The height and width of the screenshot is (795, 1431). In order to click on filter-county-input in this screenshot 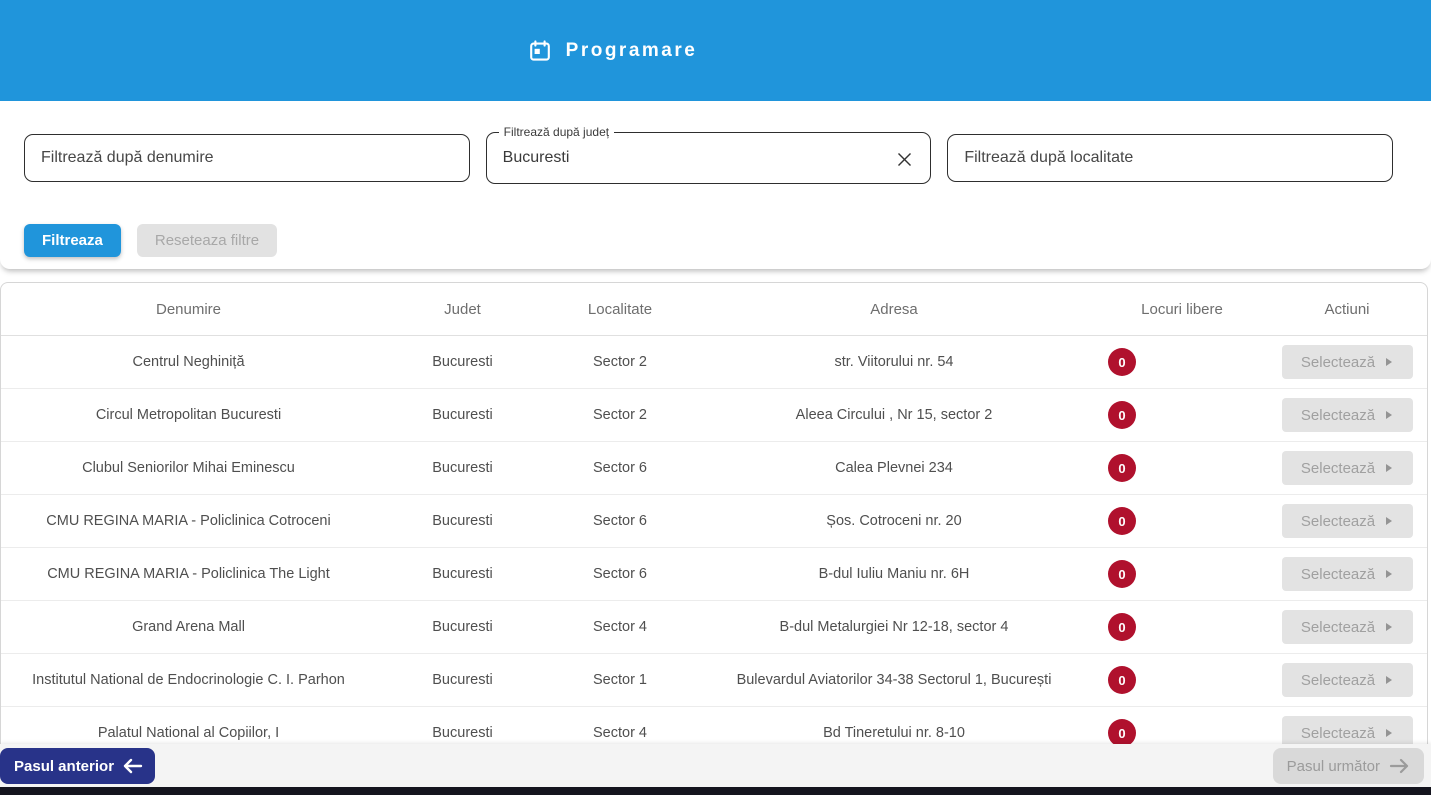, I will do `click(708, 158)`.